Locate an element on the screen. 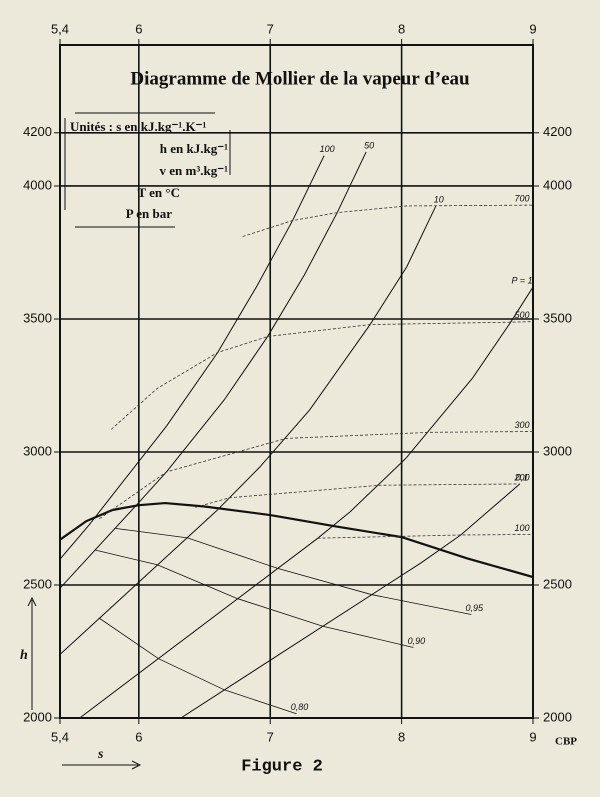 The width and height of the screenshot is (600, 797). curve-label: P = 1 is located at coordinates (522, 280).